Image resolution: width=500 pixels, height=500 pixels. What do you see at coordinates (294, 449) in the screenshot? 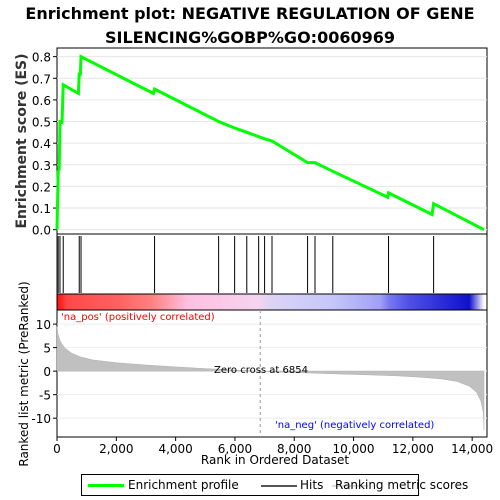
I see `rank-x-tick-label: 8,000` at bounding box center [294, 449].